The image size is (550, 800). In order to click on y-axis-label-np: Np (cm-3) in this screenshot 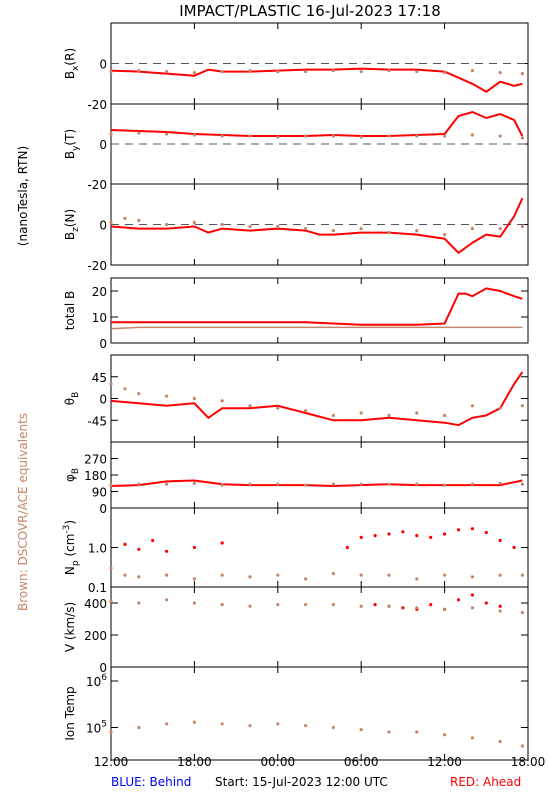, I will do `click(71, 547)`.